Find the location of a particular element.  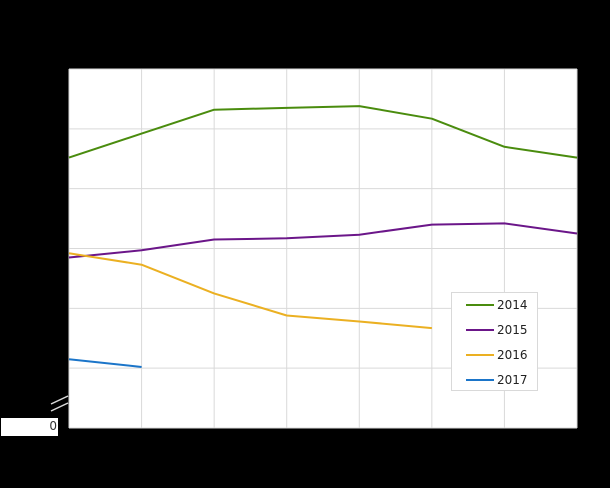

legend-swatch-2016 is located at coordinates (480, 355).